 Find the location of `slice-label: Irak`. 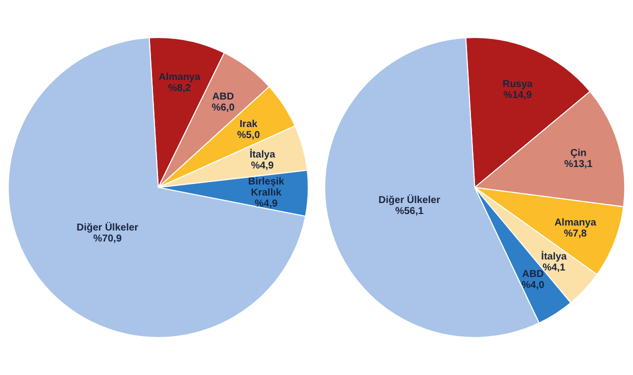

slice-label: Irak is located at coordinates (249, 124).